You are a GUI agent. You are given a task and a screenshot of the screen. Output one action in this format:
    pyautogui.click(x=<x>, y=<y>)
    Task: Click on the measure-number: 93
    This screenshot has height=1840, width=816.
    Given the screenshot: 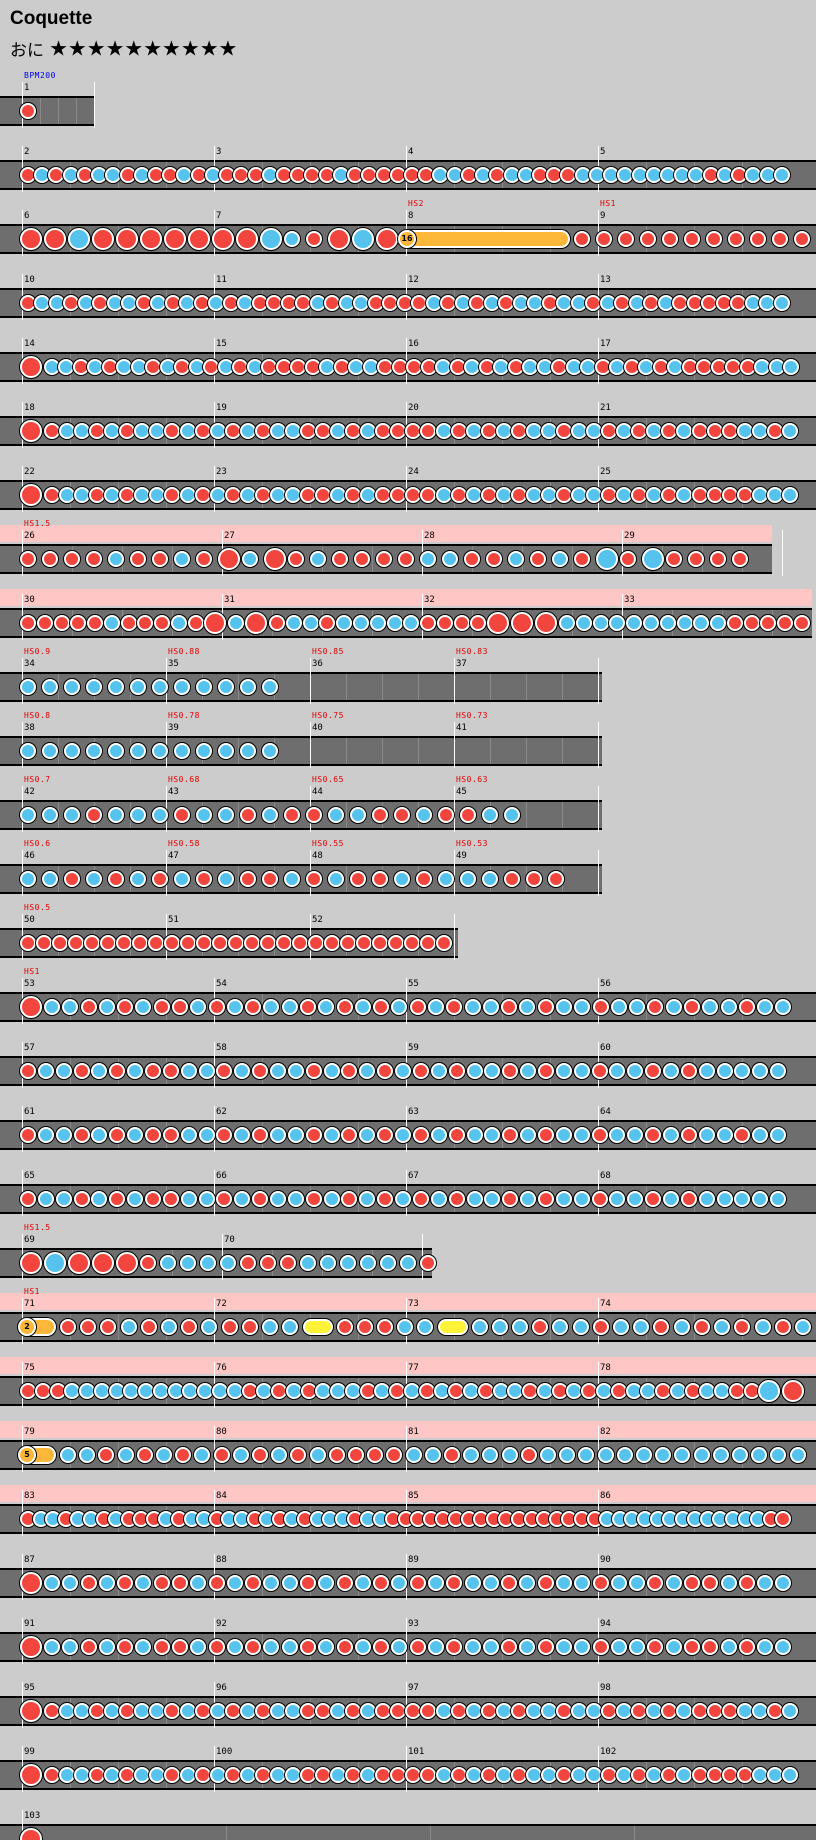 What is the action you would take?
    pyautogui.click(x=413, y=1624)
    